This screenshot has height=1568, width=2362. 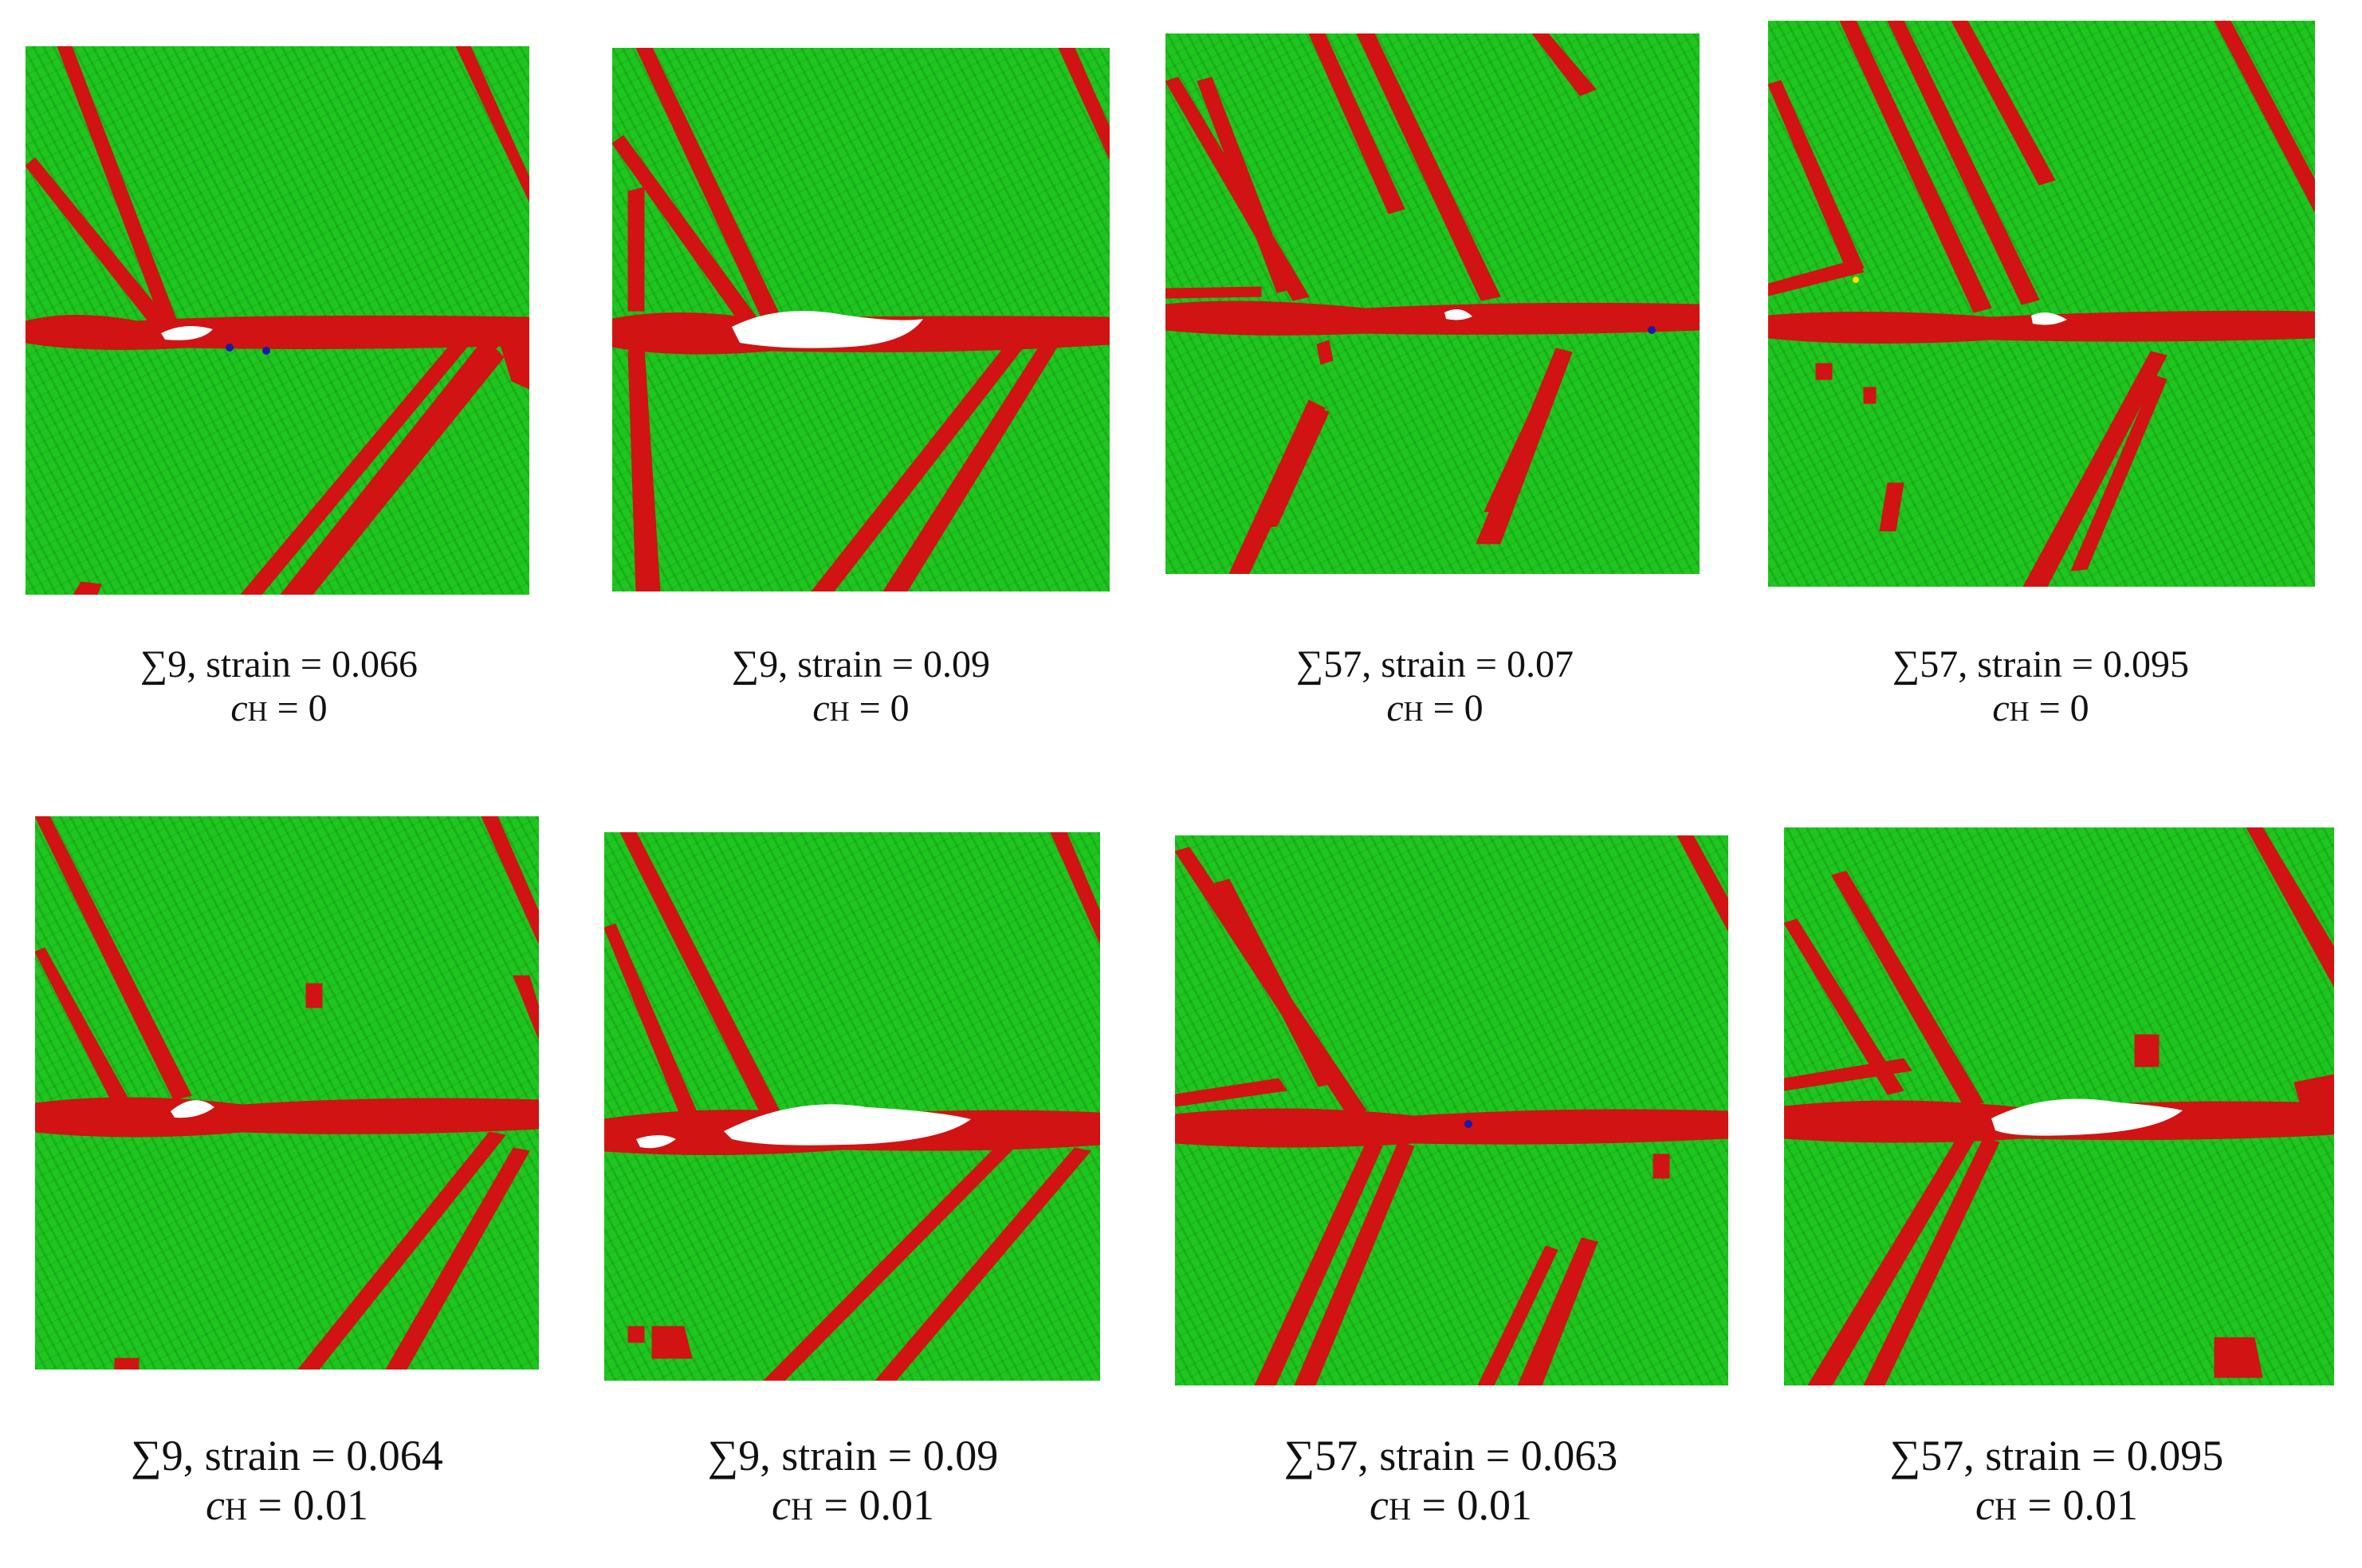 I want to click on caption-sigma-strain: ∑57, strain = 0.063, so click(x=1451, y=1456).